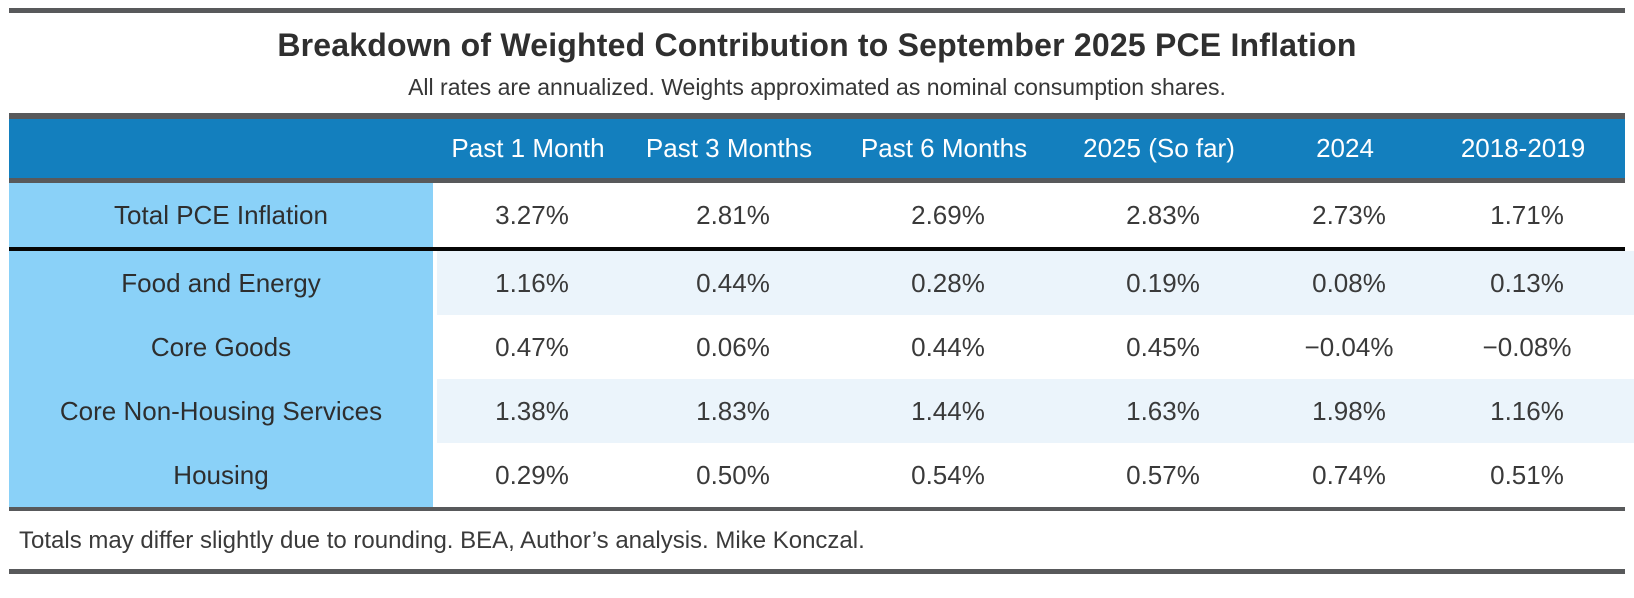 This screenshot has height=598, width=1634. Describe the element at coordinates (221, 215) in the screenshot. I see `row-label: Total PCE Inflation` at that location.